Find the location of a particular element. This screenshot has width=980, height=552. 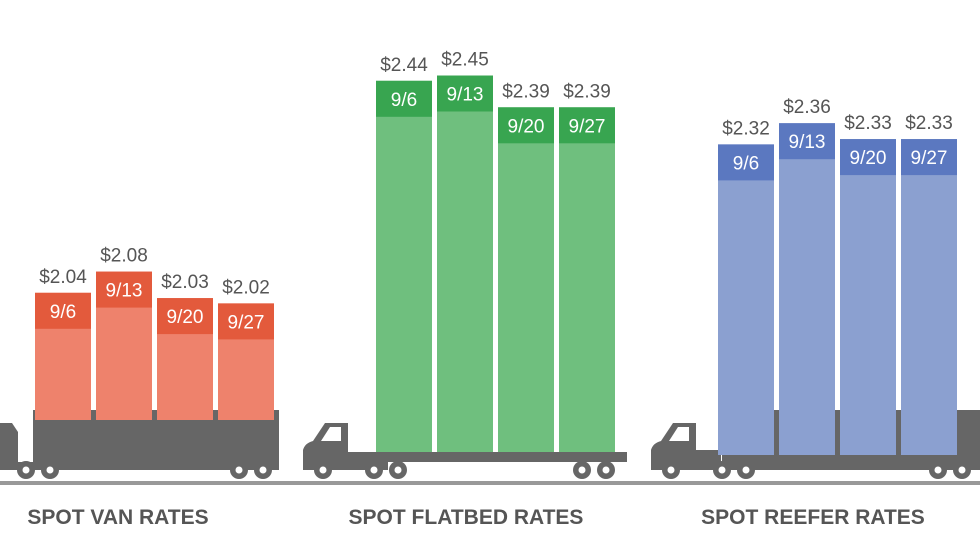

reefer-cab-base is located at coordinates (686, 460).